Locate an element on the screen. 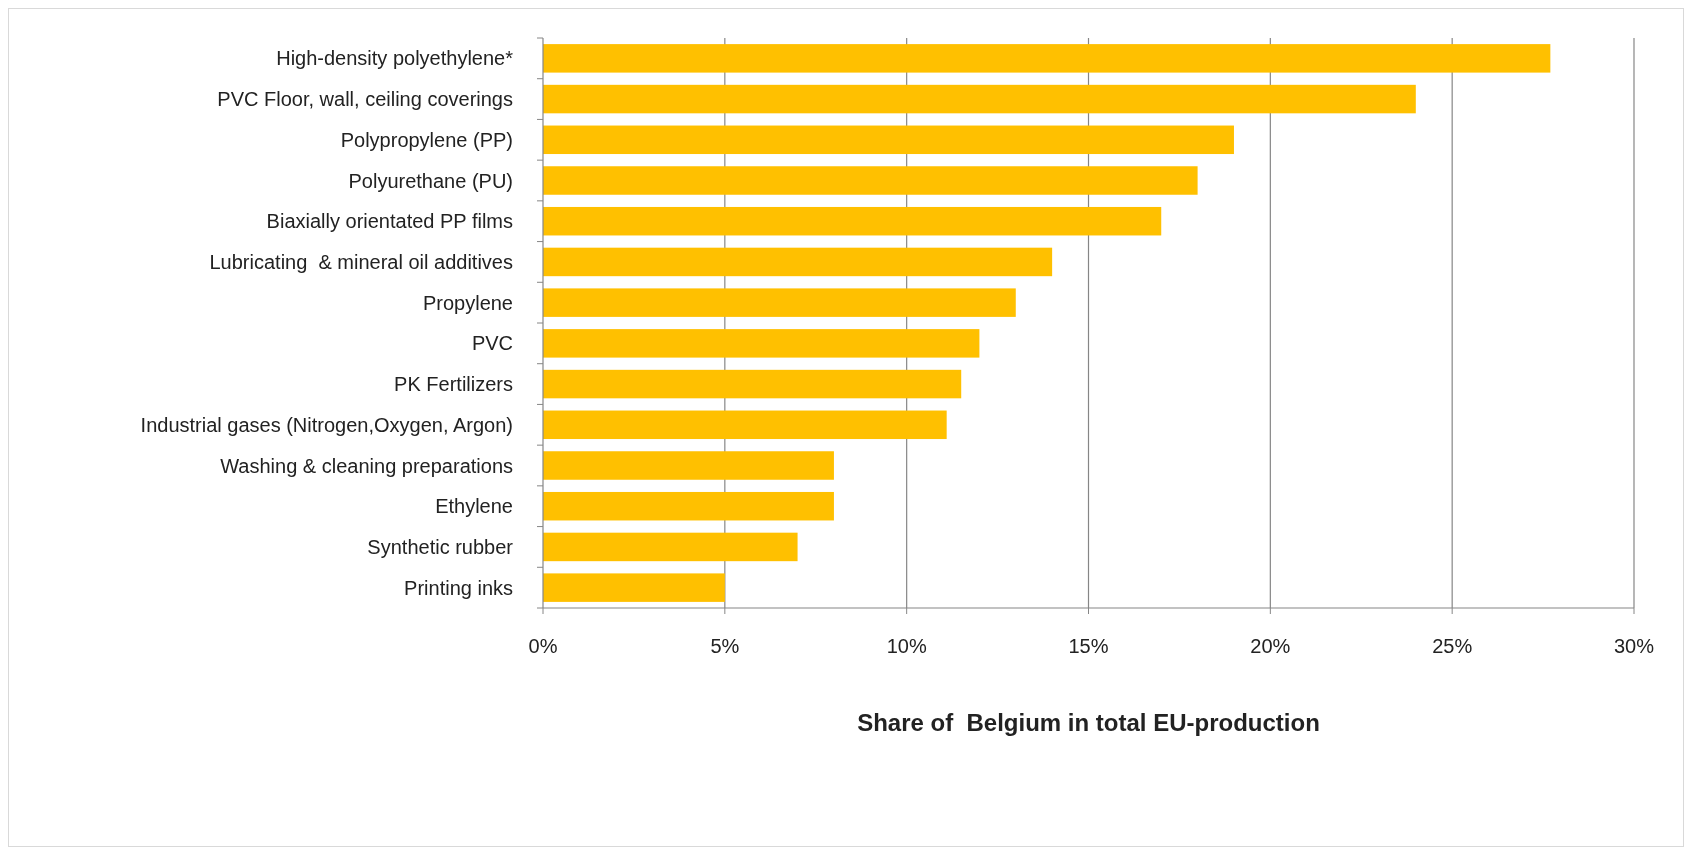  y-tick-label: Ethylene is located at coordinates (474, 506).